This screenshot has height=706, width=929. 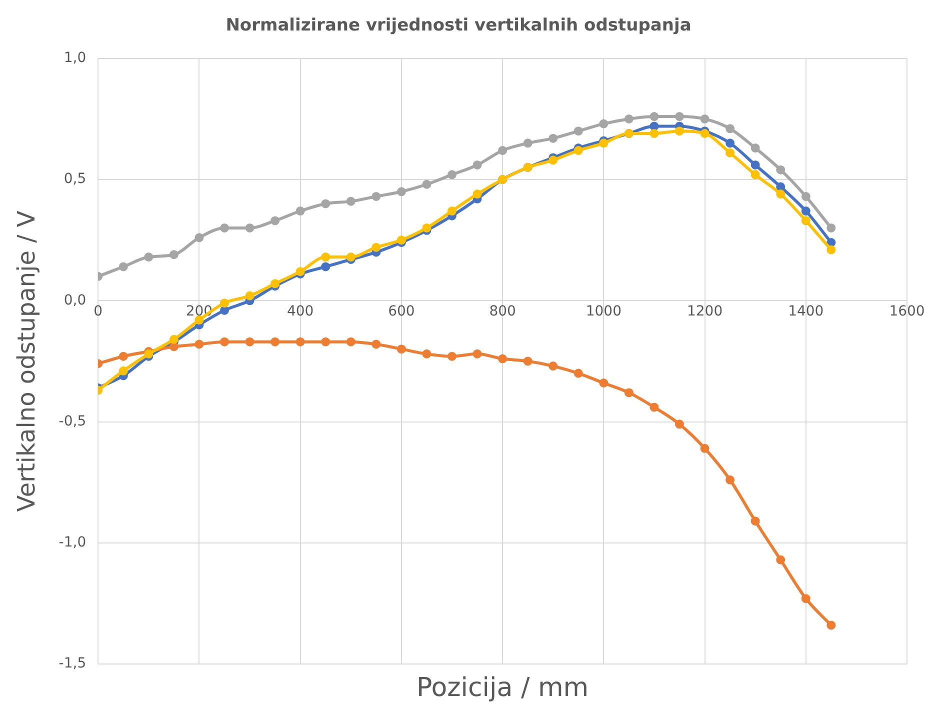 I want to click on y-tick-label: 0,5, so click(x=75, y=179).